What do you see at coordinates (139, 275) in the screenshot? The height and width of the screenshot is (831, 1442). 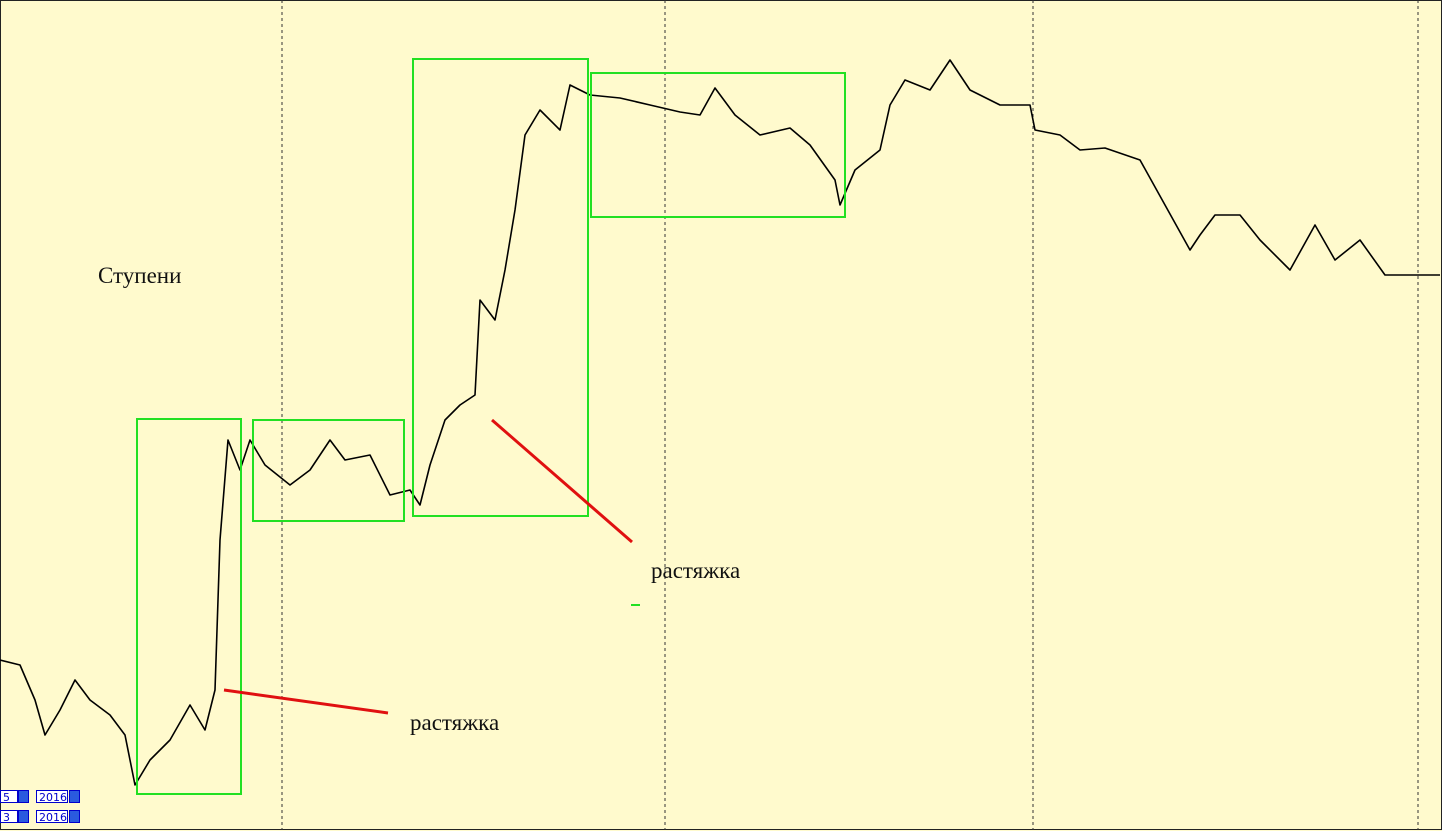 I see `title-label: Ступени` at bounding box center [139, 275].